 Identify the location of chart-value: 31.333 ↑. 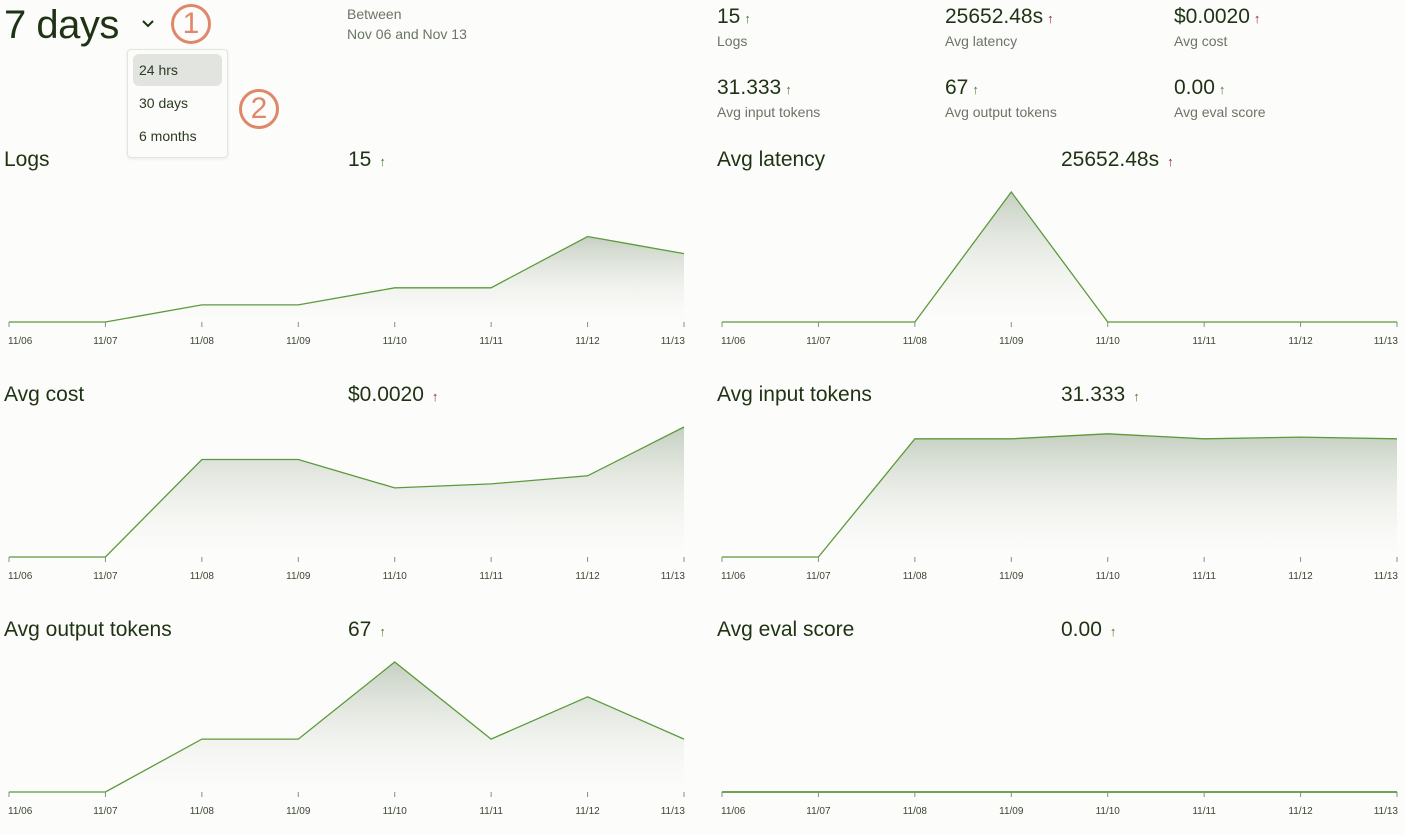
(1100, 396).